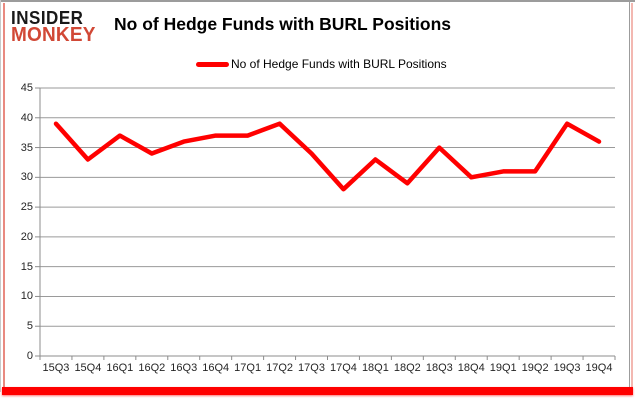  What do you see at coordinates (503, 368) in the screenshot?
I see `x-tick-label: 19Q1` at bounding box center [503, 368].